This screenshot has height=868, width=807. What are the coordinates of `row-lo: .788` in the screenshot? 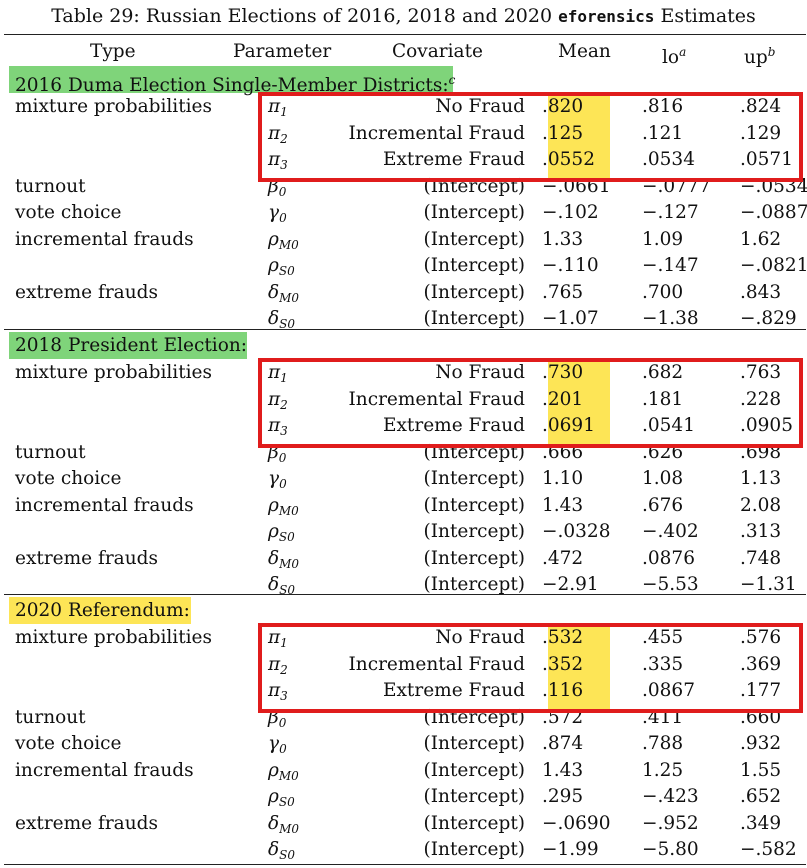 It's located at (663, 743).